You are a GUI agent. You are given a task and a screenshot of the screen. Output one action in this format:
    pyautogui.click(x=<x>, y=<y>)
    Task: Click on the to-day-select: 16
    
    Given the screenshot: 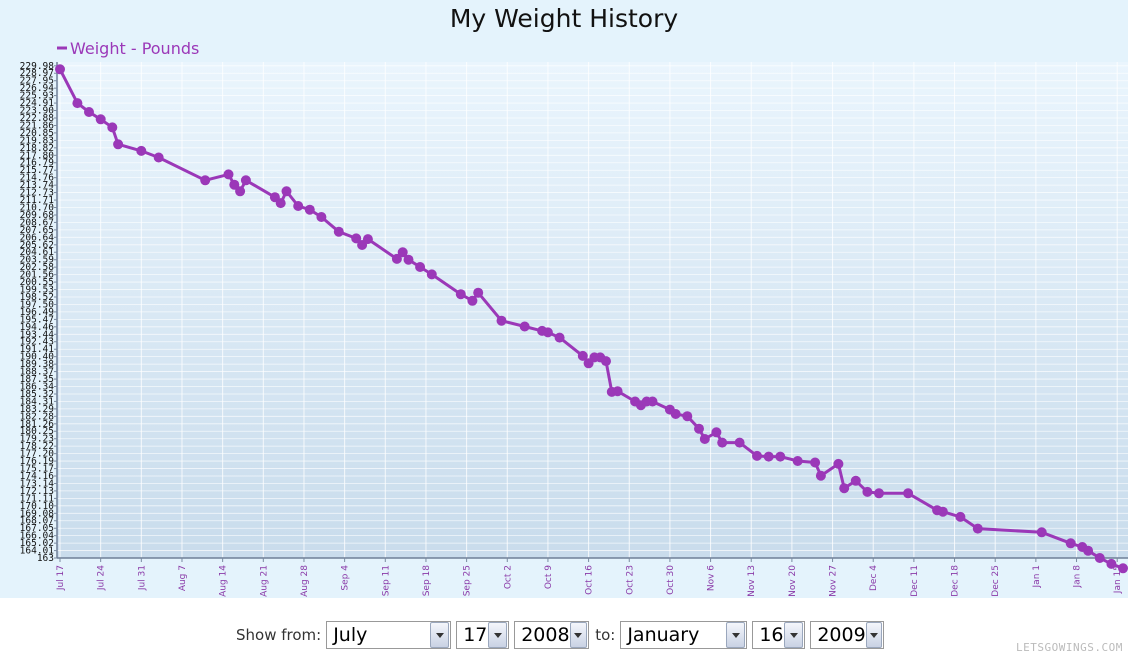 What is the action you would take?
    pyautogui.click(x=779, y=635)
    